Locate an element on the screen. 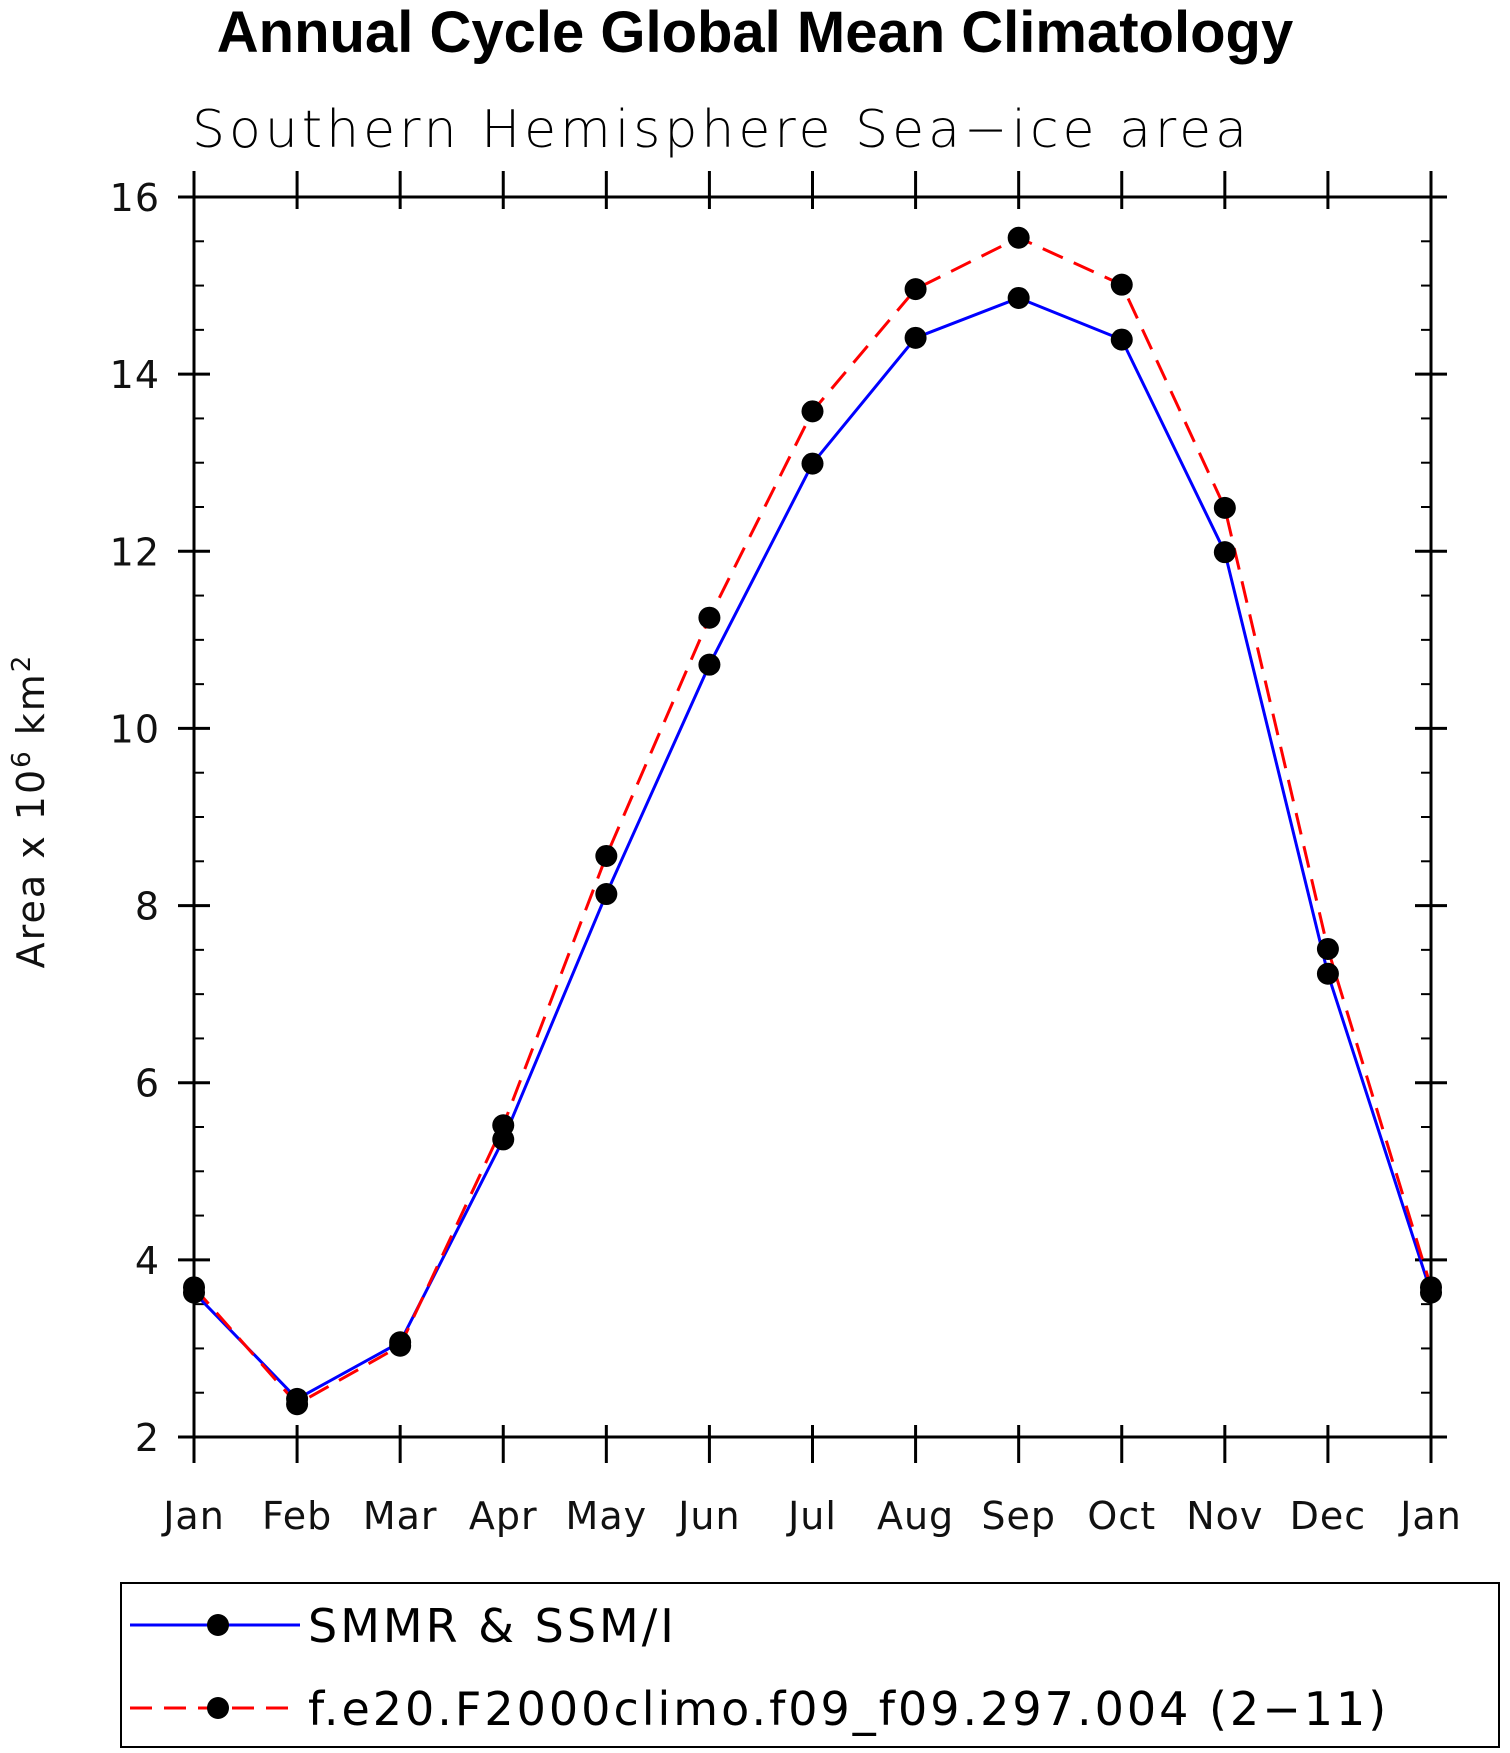 The width and height of the screenshot is (1510, 1753). x-tick-label: Nov is located at coordinates (1224, 1516).